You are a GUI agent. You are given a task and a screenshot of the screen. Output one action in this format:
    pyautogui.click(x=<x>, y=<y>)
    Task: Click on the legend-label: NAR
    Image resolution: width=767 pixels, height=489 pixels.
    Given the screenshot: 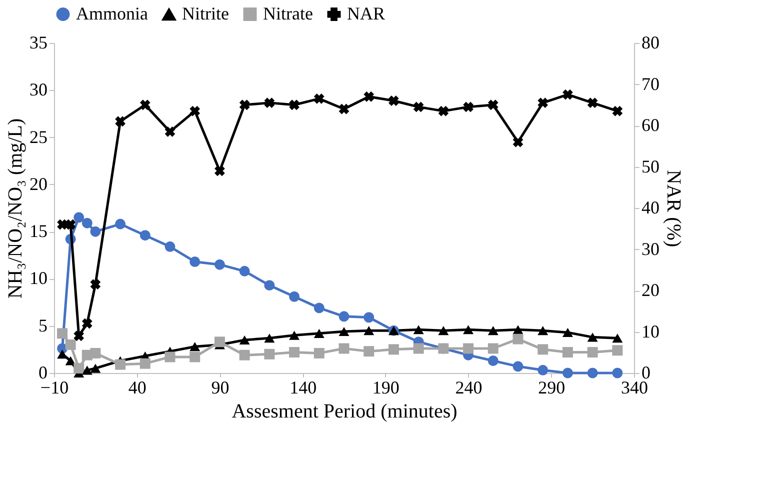 What is the action you would take?
    pyautogui.click(x=366, y=13)
    